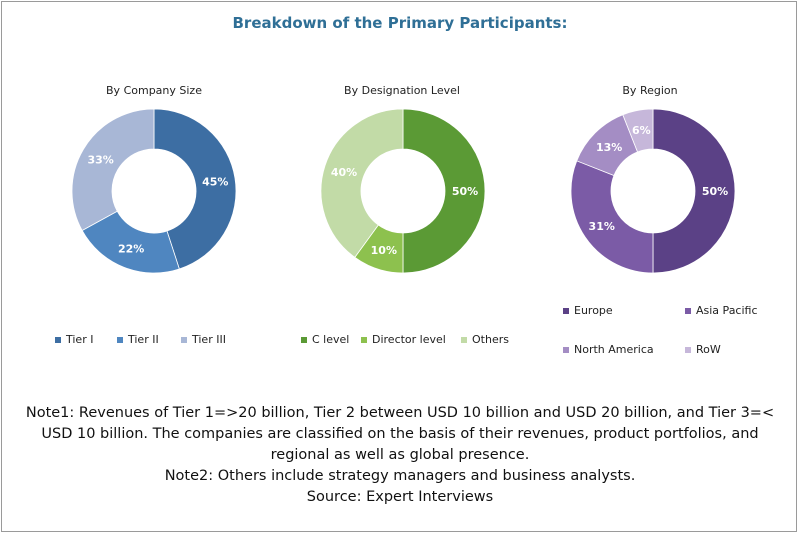  Describe the element at coordinates (100, 159) in the screenshot. I see `data-label-tier-iii: 33%` at that location.